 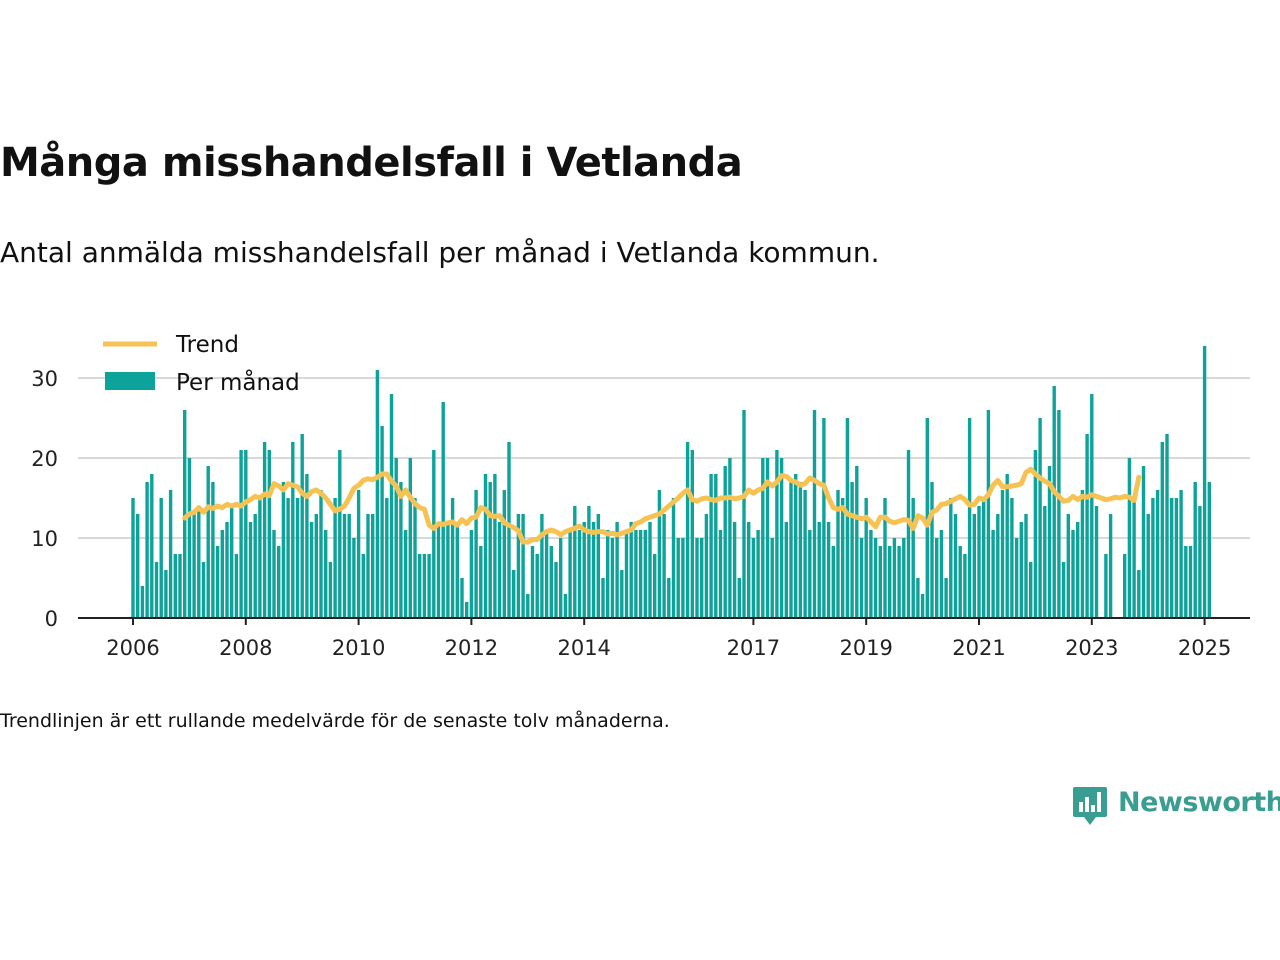 I want to click on newsworthy-chart-icon, so click(x=1090, y=806).